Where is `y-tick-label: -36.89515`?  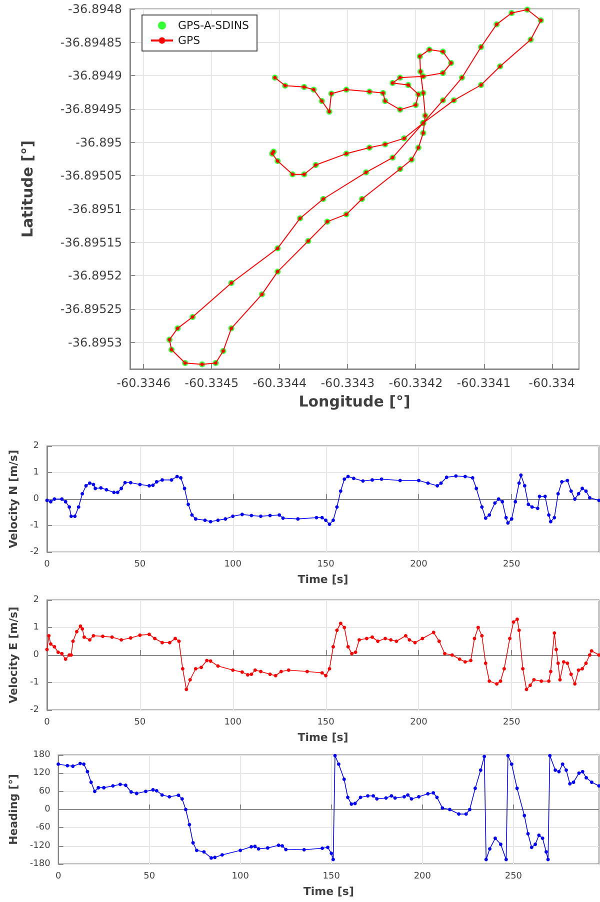
y-tick-label: -36.89515 is located at coordinates (91, 242).